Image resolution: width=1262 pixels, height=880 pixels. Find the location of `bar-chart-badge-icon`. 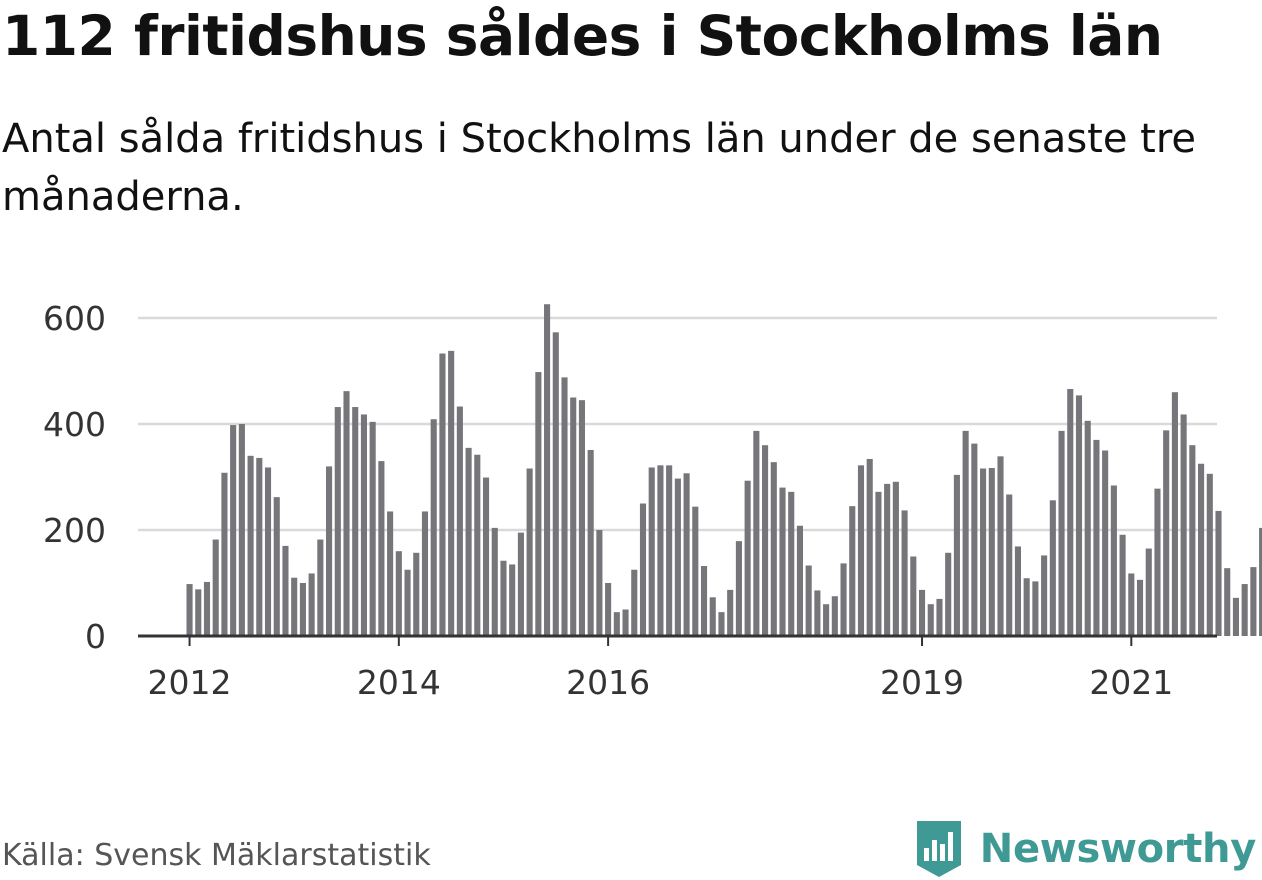

bar-chart-badge-icon is located at coordinates (939, 849).